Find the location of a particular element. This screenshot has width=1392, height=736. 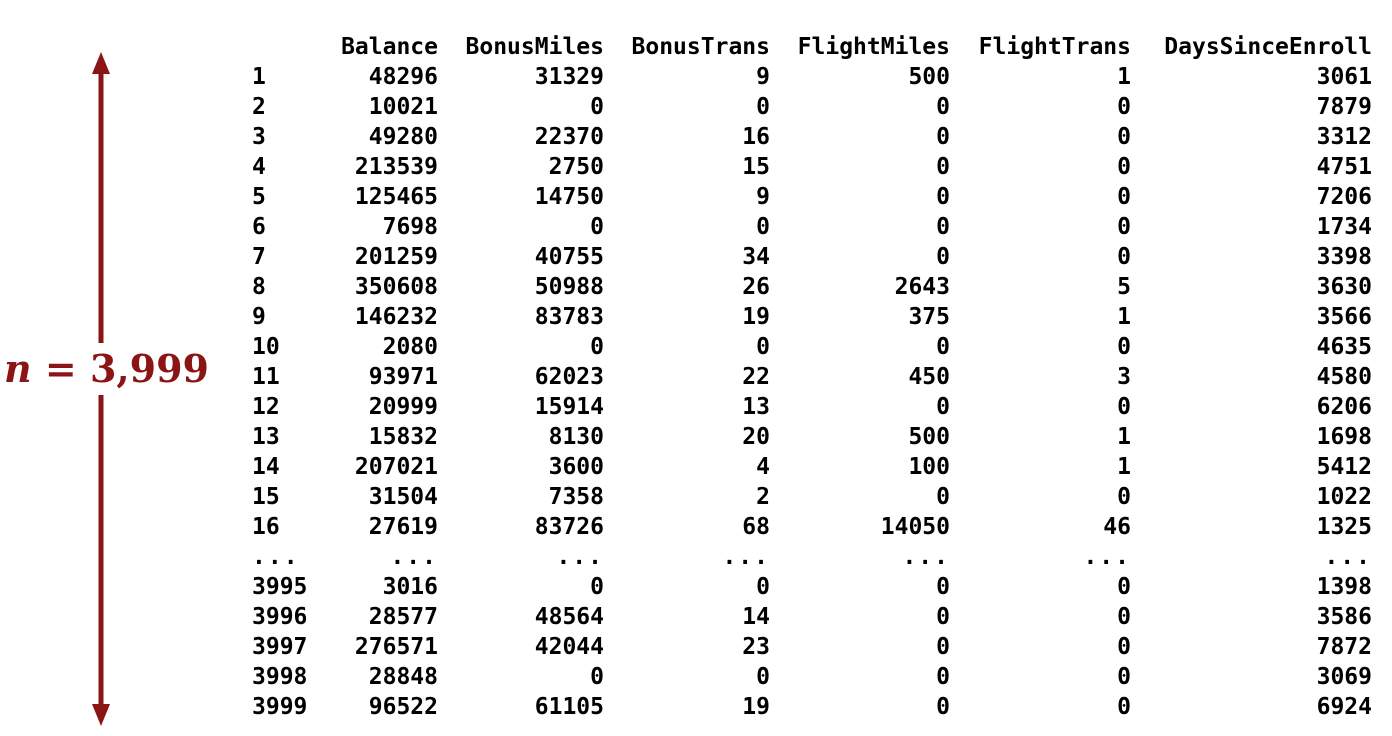

bonus-trans-cell: 34 is located at coordinates (756, 257).